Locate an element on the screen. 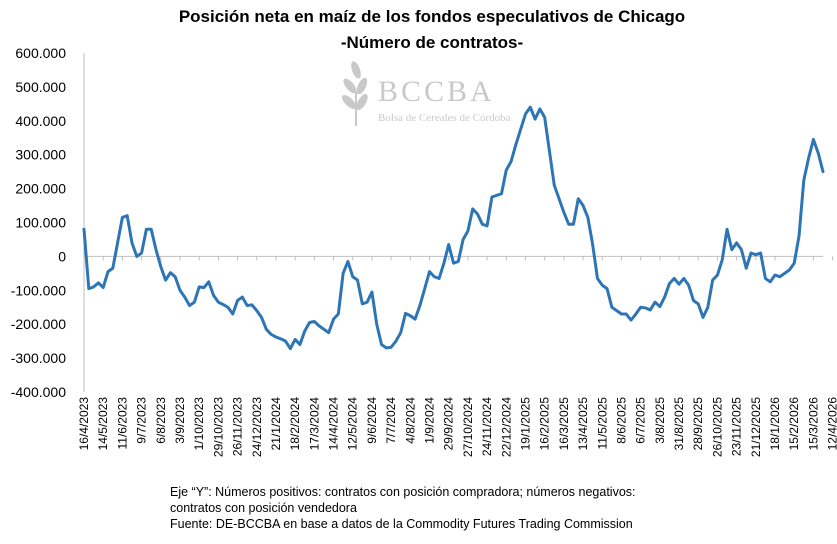 Image resolution: width=837 pixels, height=544 pixels. x-tick-label: 9/7/2023 is located at coordinates (142, 420).